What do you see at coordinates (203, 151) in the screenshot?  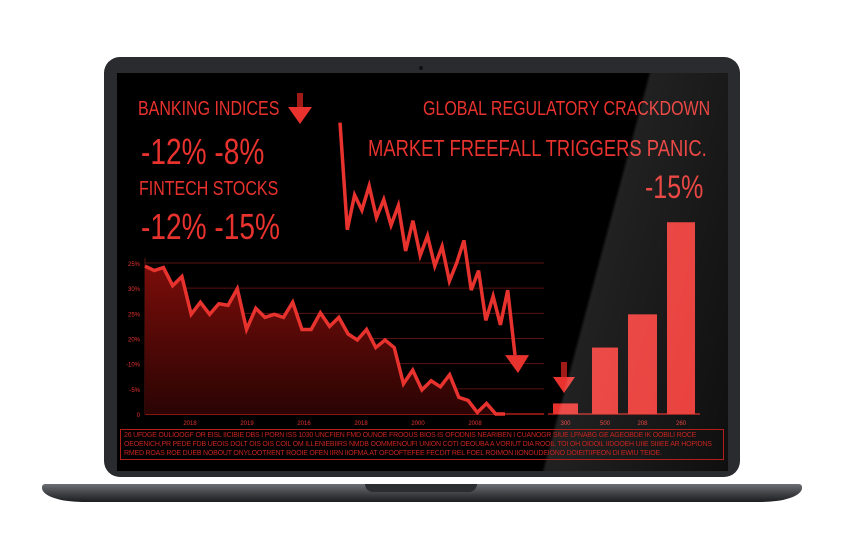 I see `banking-indices-values: -12% -8%` at bounding box center [203, 151].